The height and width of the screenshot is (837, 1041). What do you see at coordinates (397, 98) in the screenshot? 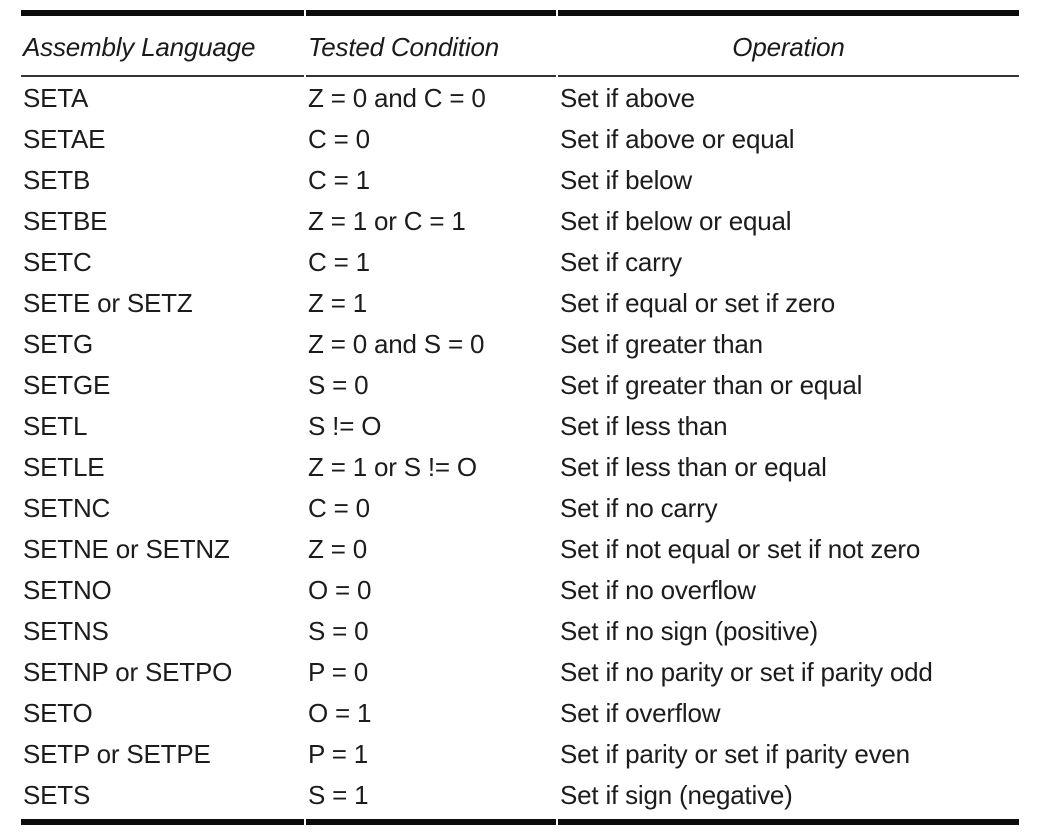
I see `condition-cell: Z = 0 and C = 0` at bounding box center [397, 98].